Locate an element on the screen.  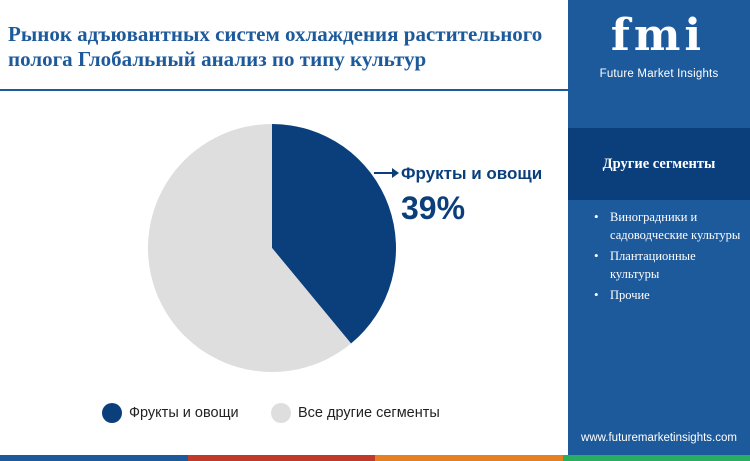
pie-slice-other-segments is located at coordinates (250, 248).